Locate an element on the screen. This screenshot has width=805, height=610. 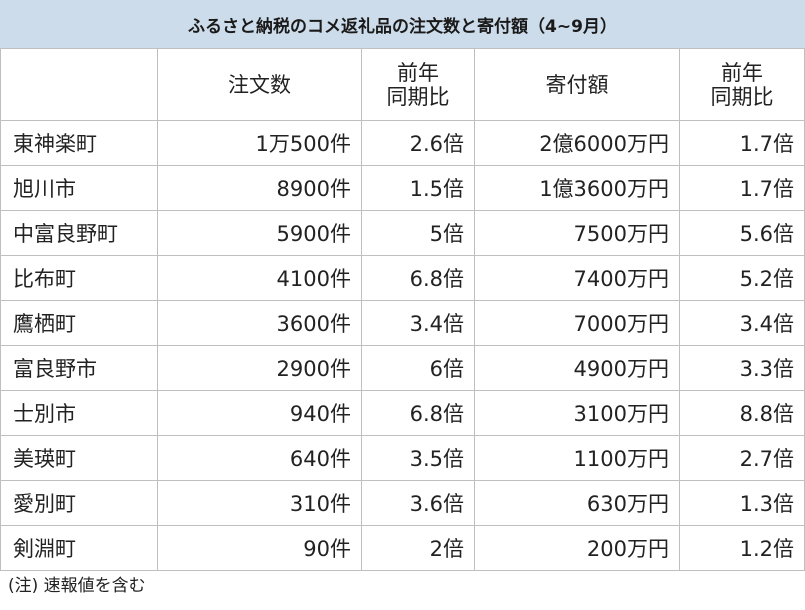
orders-yoy-cell: 1.5倍 is located at coordinates (418, 188).